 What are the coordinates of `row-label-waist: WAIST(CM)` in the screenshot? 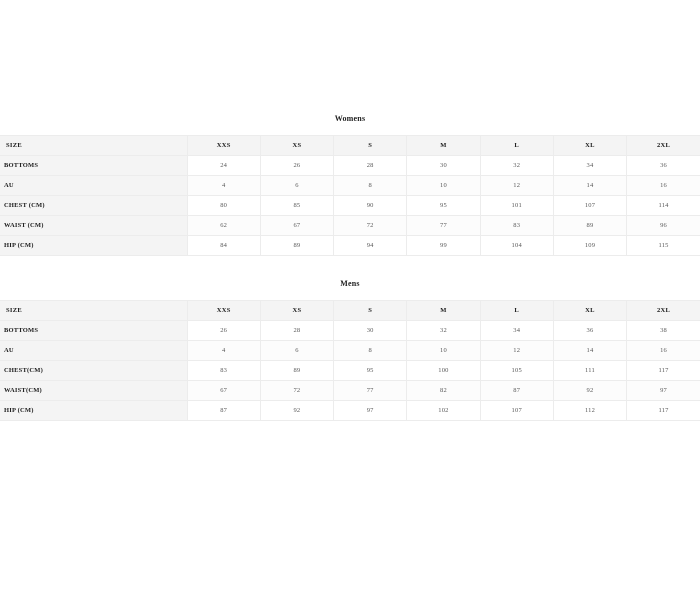 It's located at (94, 390).